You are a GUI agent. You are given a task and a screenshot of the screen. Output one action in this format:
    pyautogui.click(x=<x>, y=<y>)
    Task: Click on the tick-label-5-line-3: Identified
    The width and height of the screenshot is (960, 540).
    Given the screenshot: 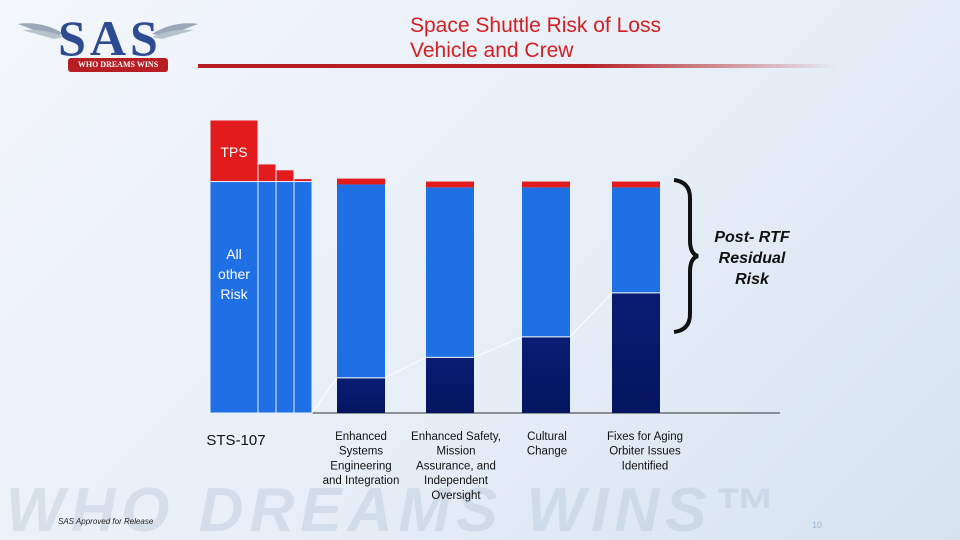 What is the action you would take?
    pyautogui.click(x=645, y=466)
    